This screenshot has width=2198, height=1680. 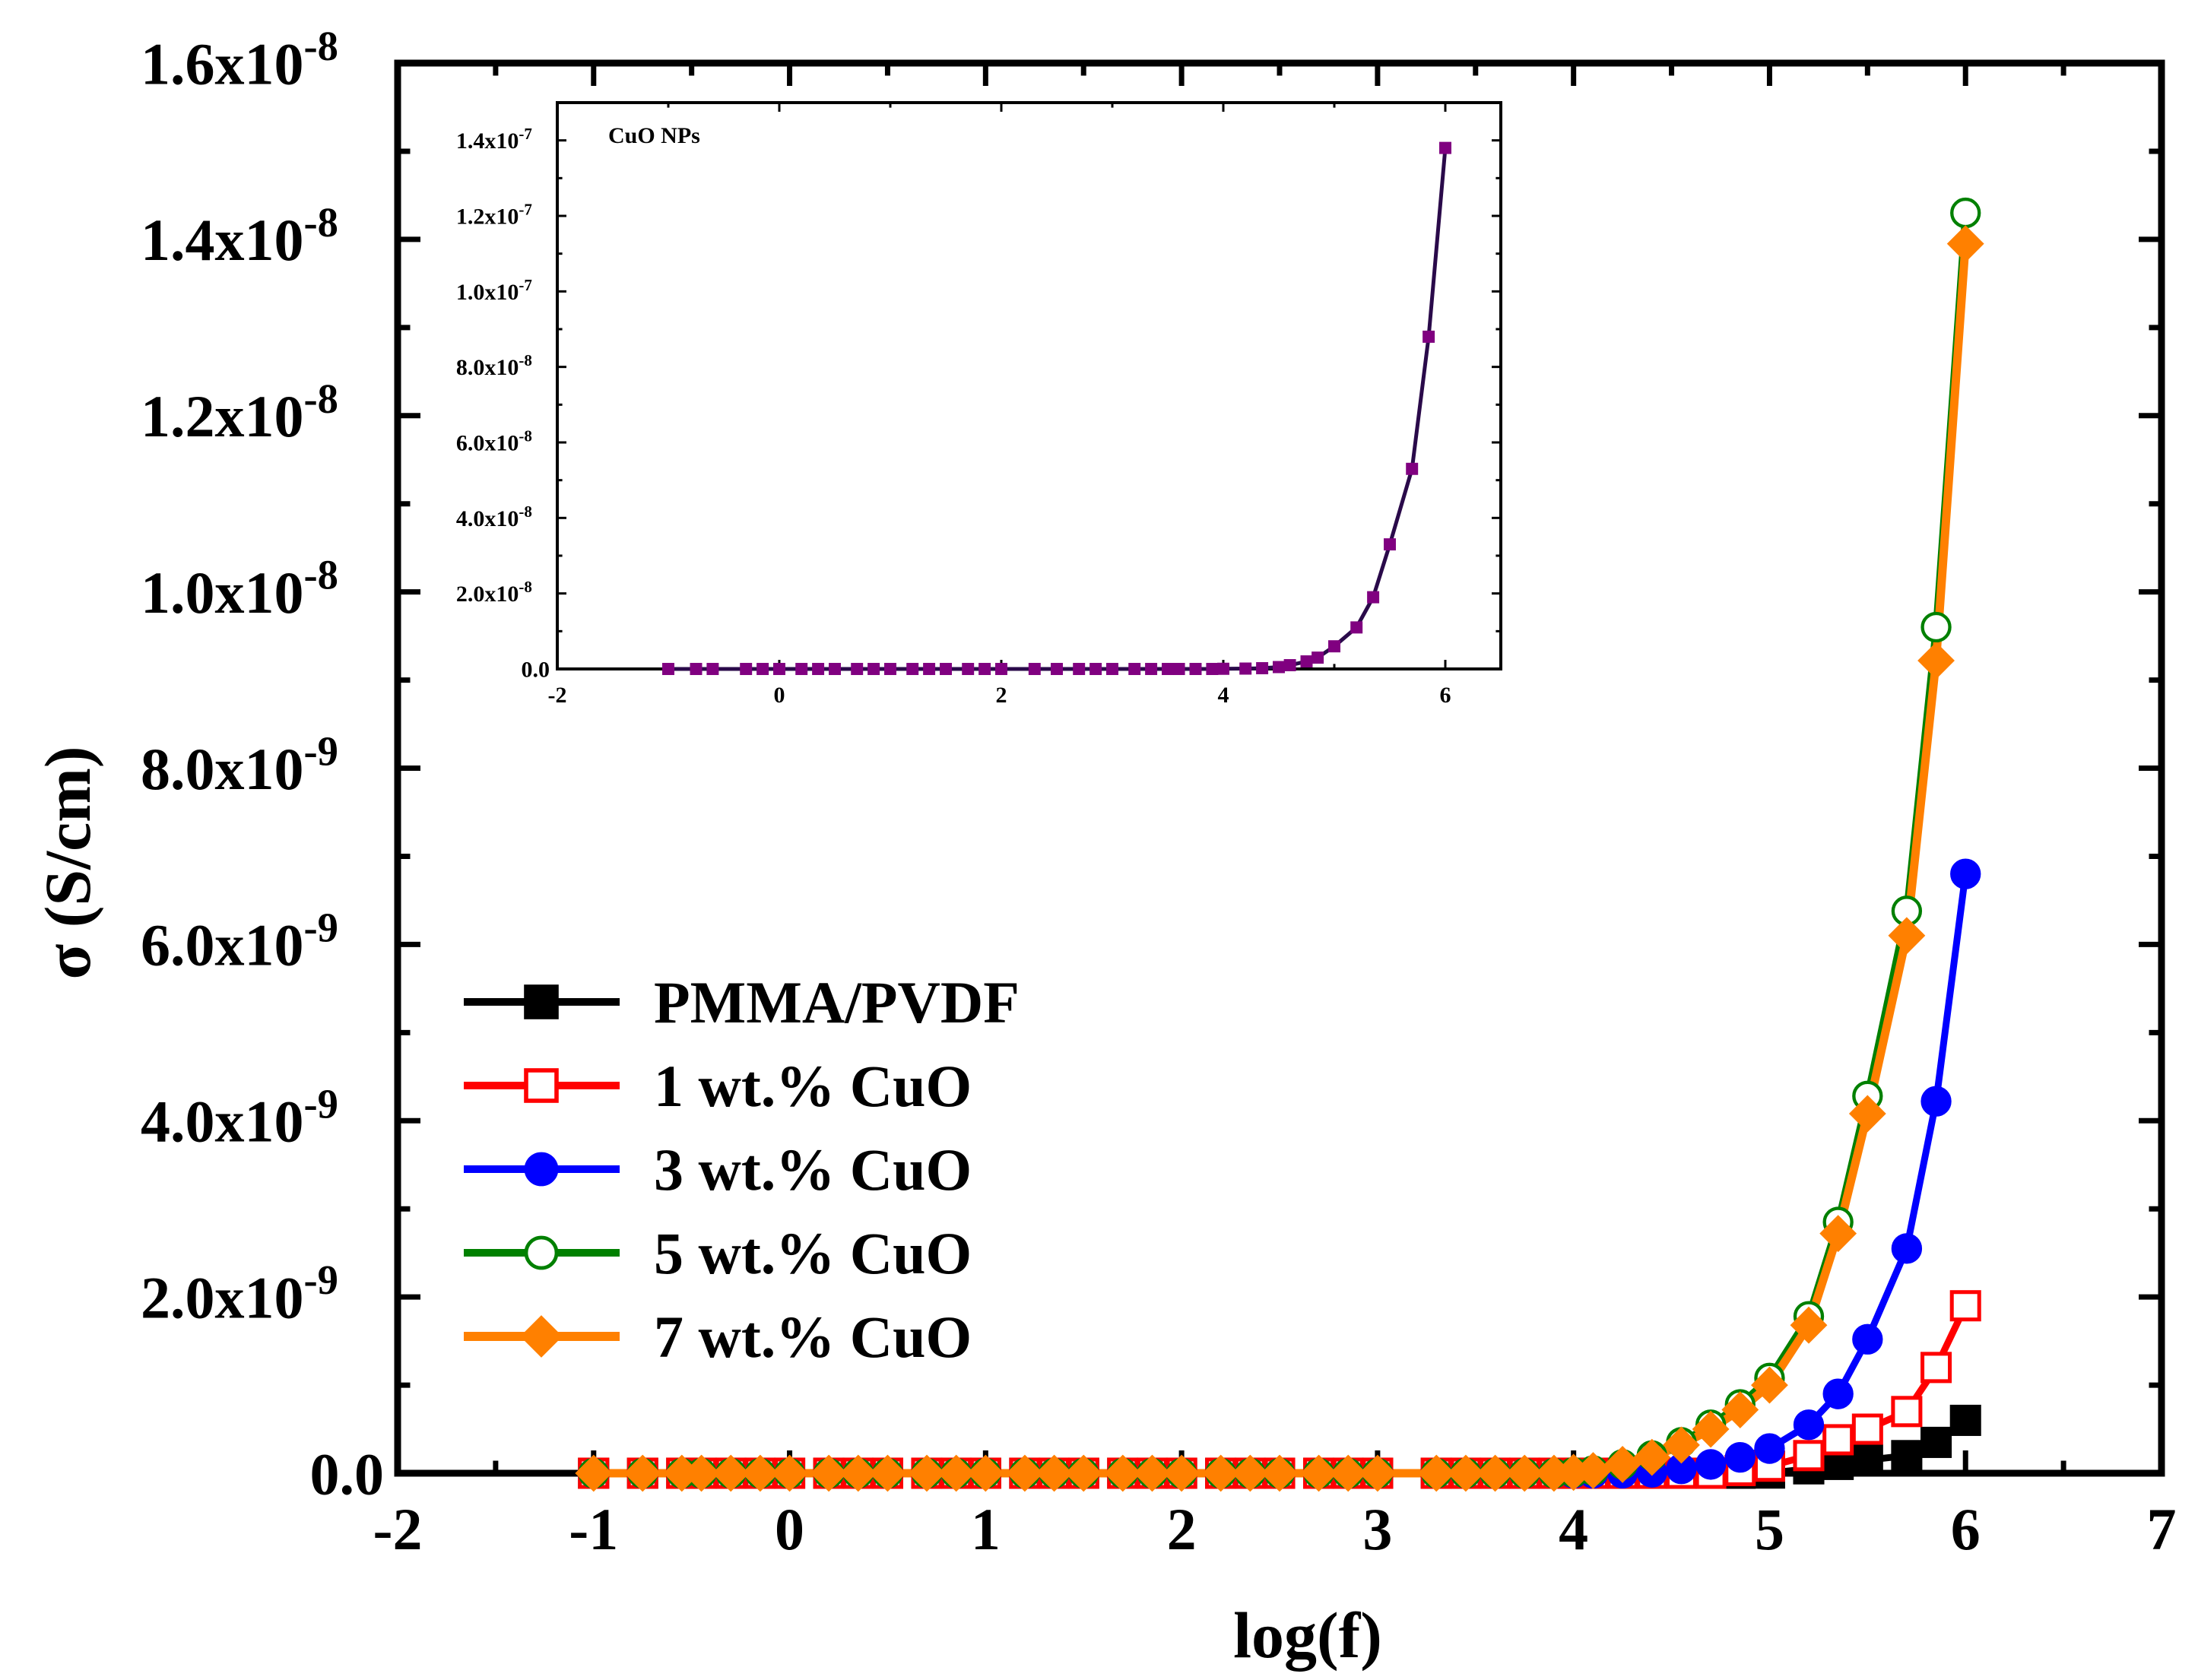 What do you see at coordinates (240, 412) in the screenshot?
I see `y-tick-label: 1.2x10⁻⁸` at bounding box center [240, 412].